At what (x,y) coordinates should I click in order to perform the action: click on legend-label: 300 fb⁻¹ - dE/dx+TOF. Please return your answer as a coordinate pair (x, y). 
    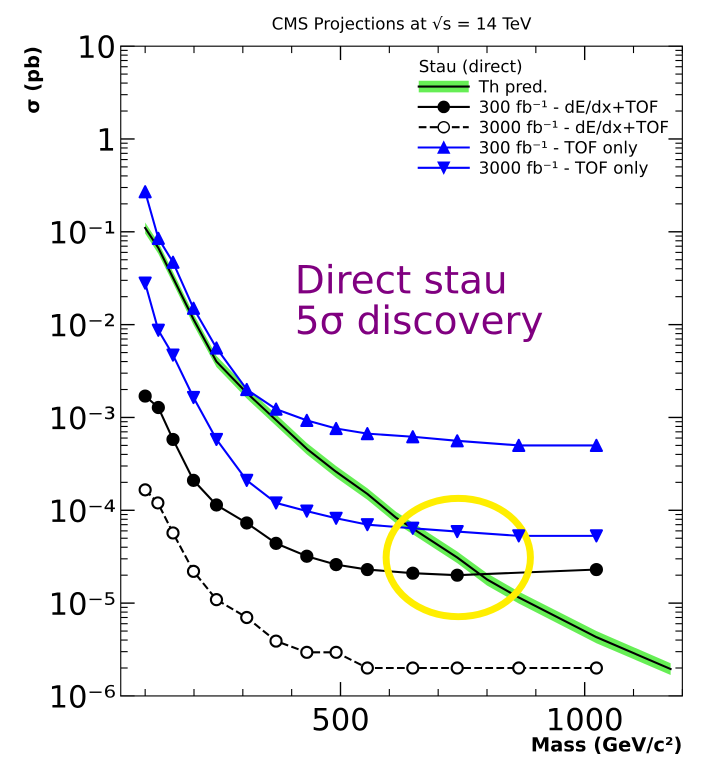
    Looking at the image, I should click on (569, 107).